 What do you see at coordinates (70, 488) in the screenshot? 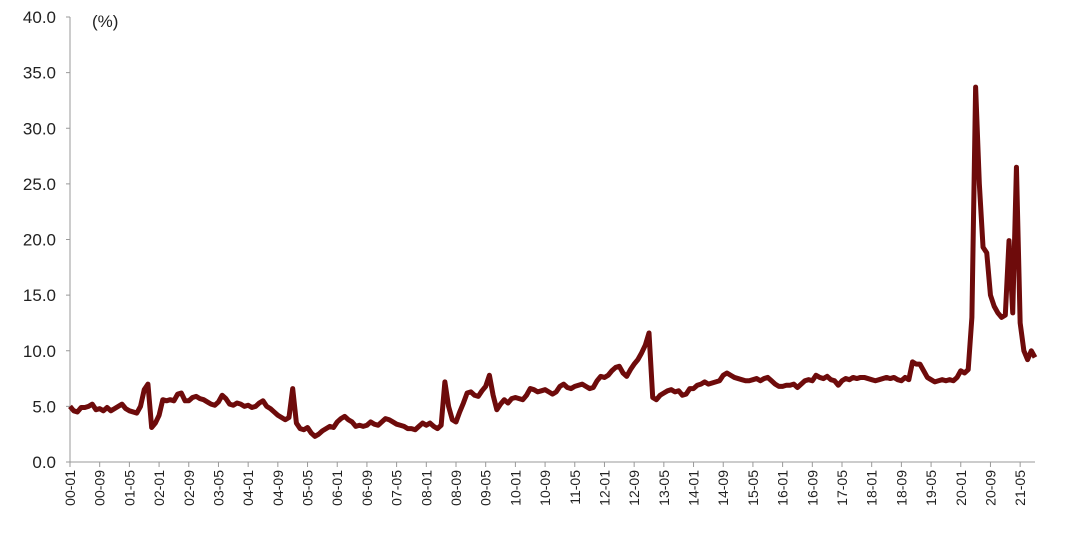
I see `x-tick-label: 00-01` at bounding box center [70, 488].